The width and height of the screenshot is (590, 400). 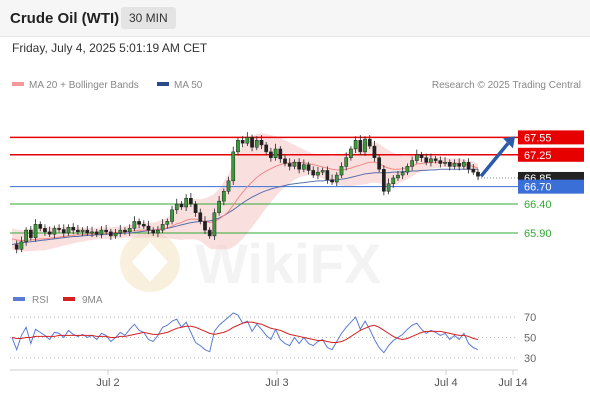 What do you see at coordinates (538, 138) in the screenshot?
I see `level-label-67.55: 67.55` at bounding box center [538, 138].